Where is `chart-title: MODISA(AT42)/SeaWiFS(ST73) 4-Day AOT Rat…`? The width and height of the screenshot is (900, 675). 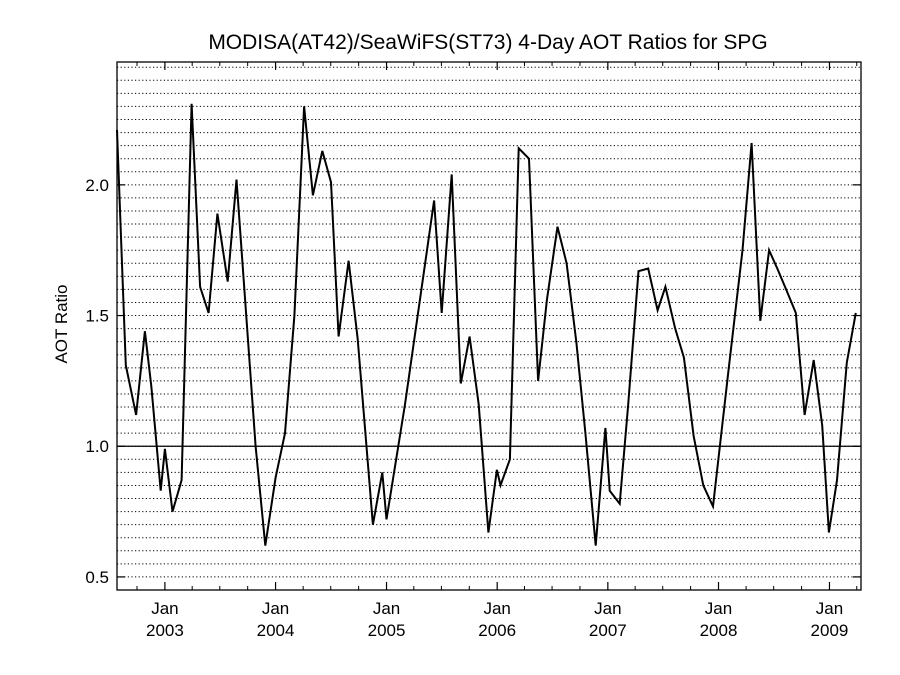
chart-title: MODISA(AT42)/SeaWiFS(ST73) 4-Day AOT Rat… is located at coordinates (487, 42).